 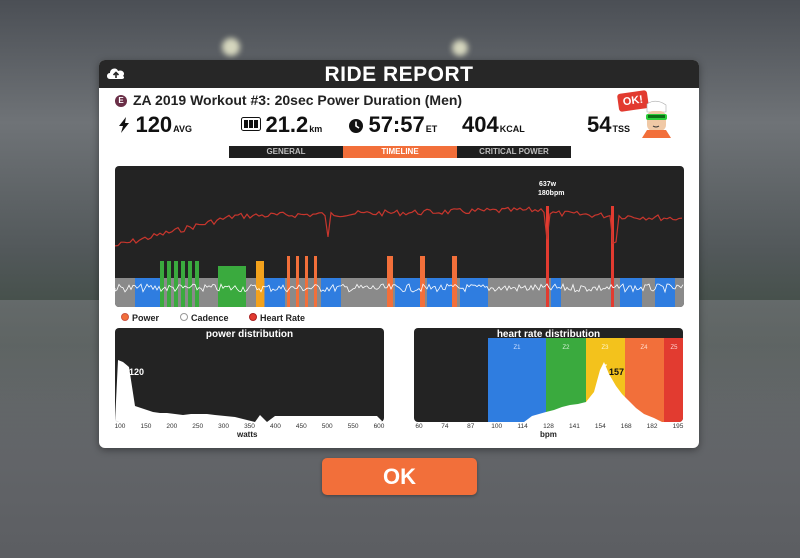 I want to click on legend-power-label: Power, so click(x=146, y=318).